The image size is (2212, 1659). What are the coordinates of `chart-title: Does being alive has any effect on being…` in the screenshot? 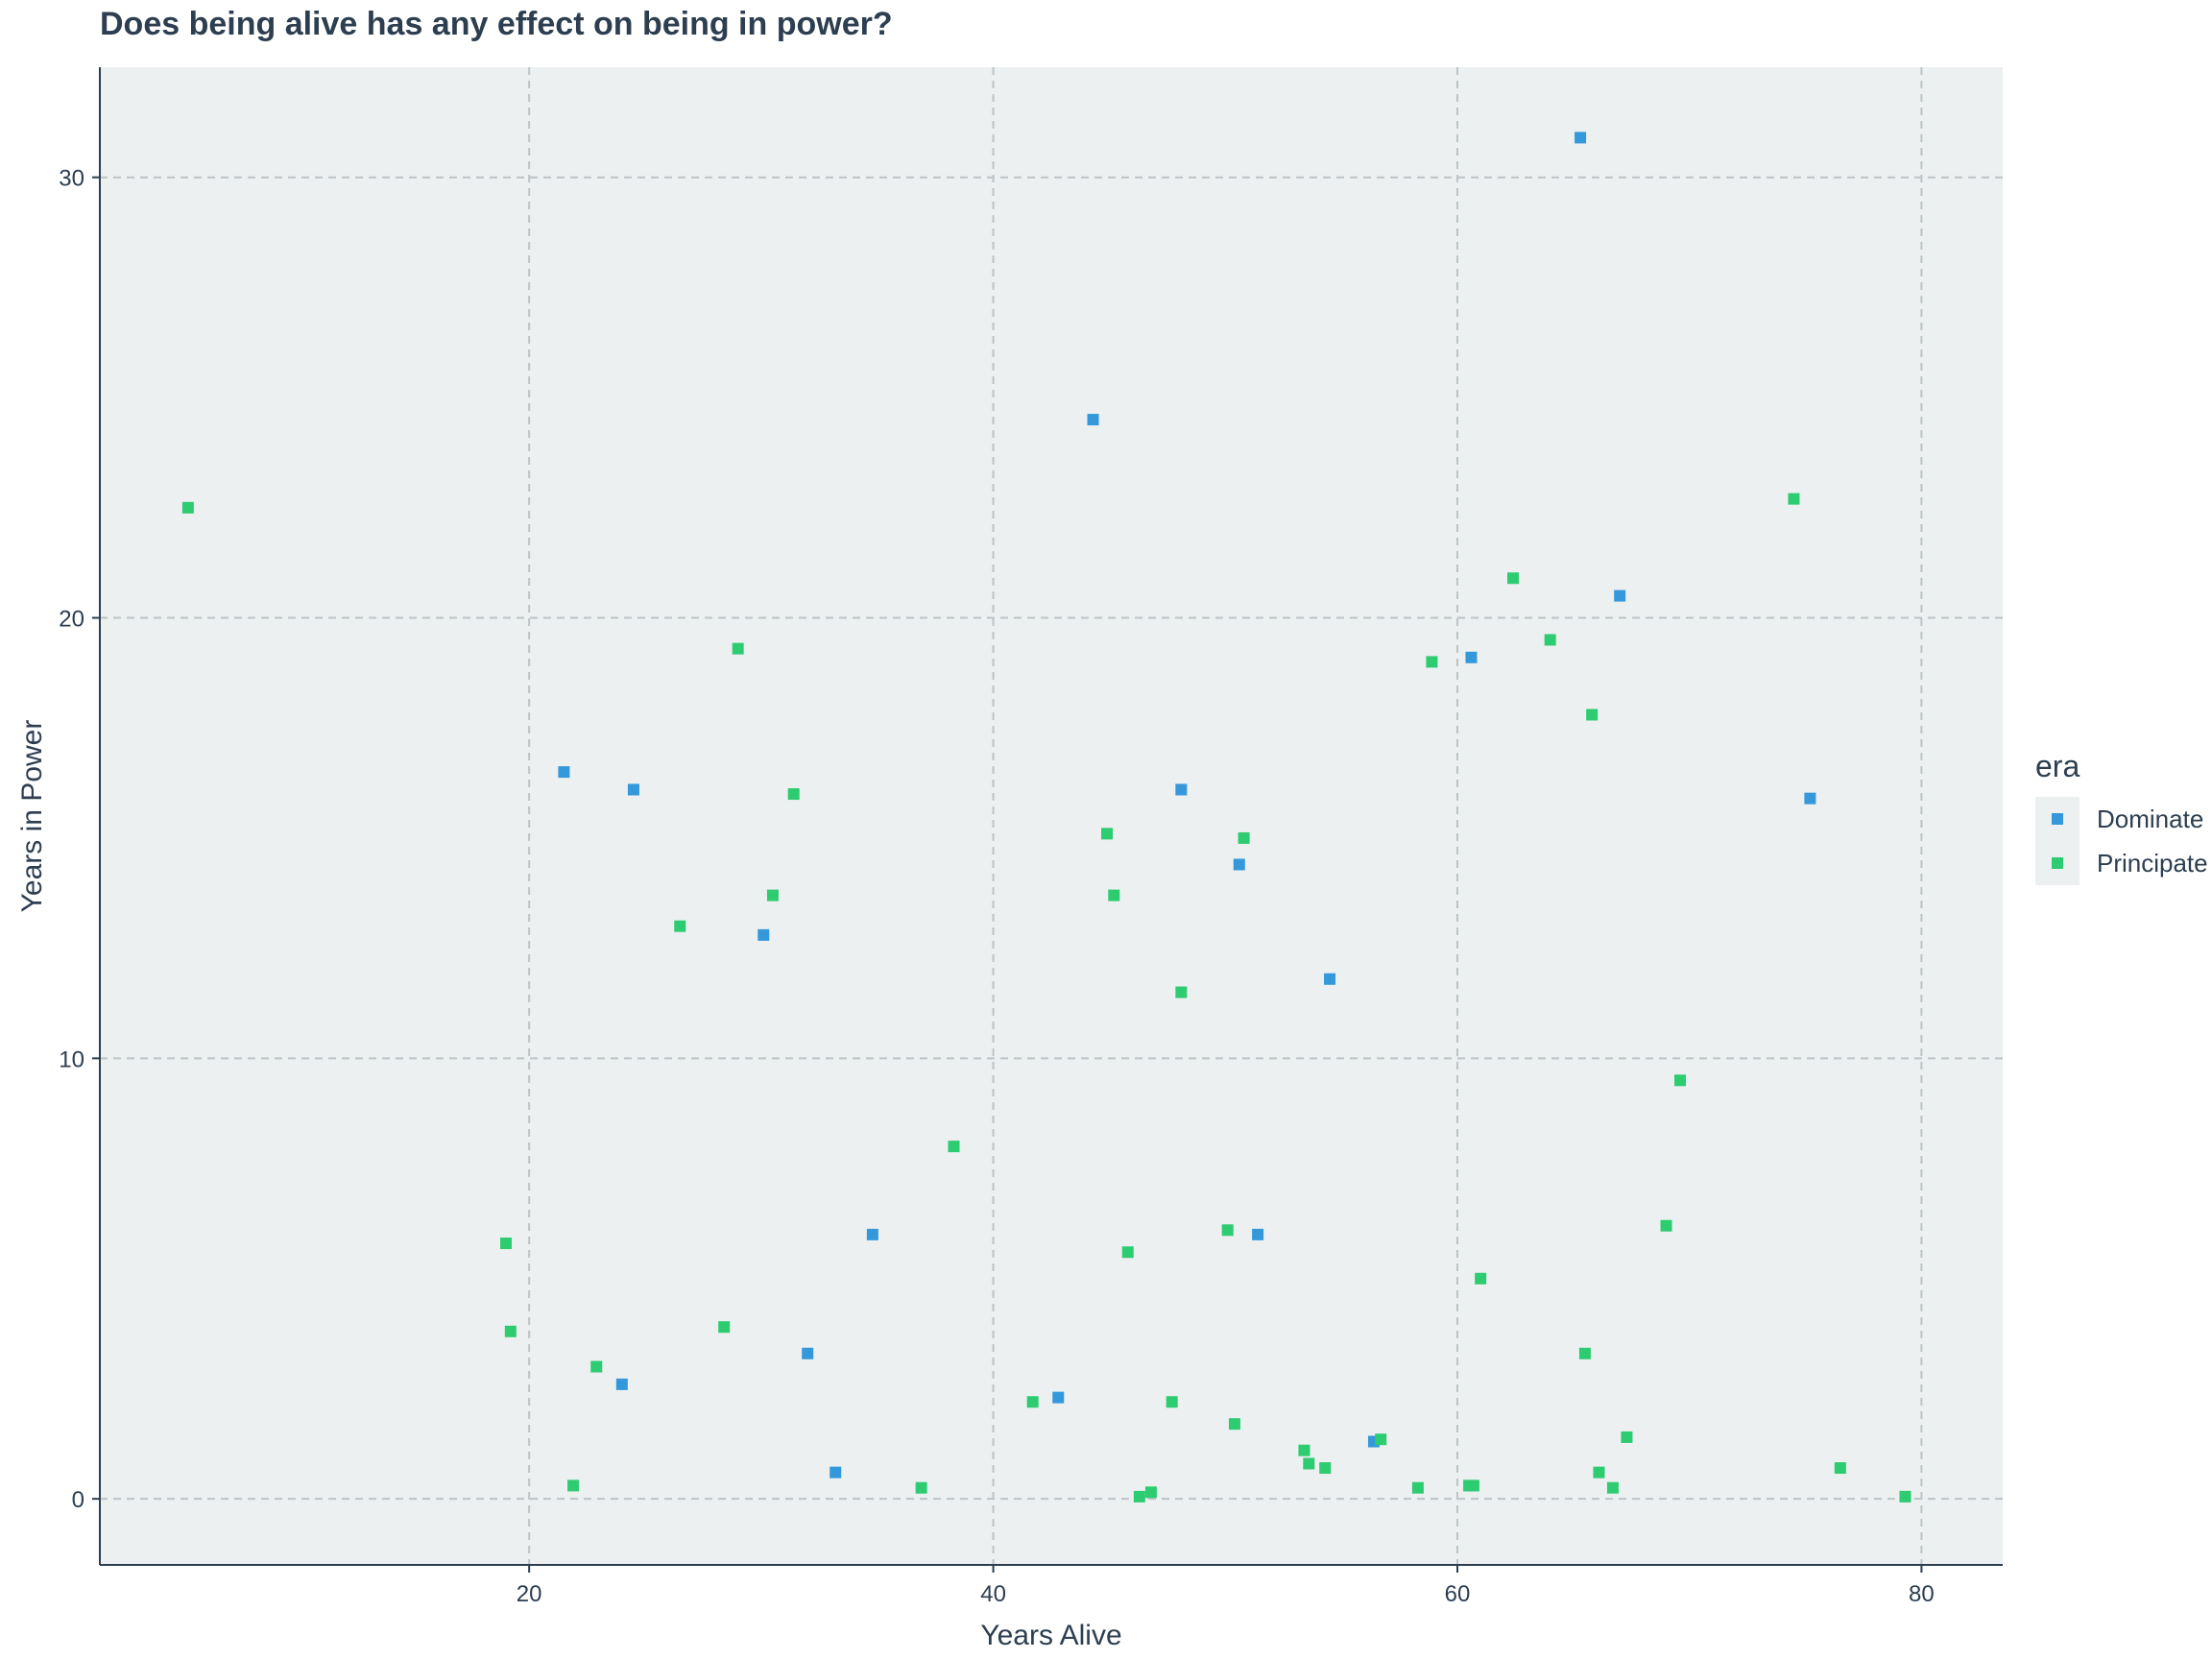 It's located at (497, 24).